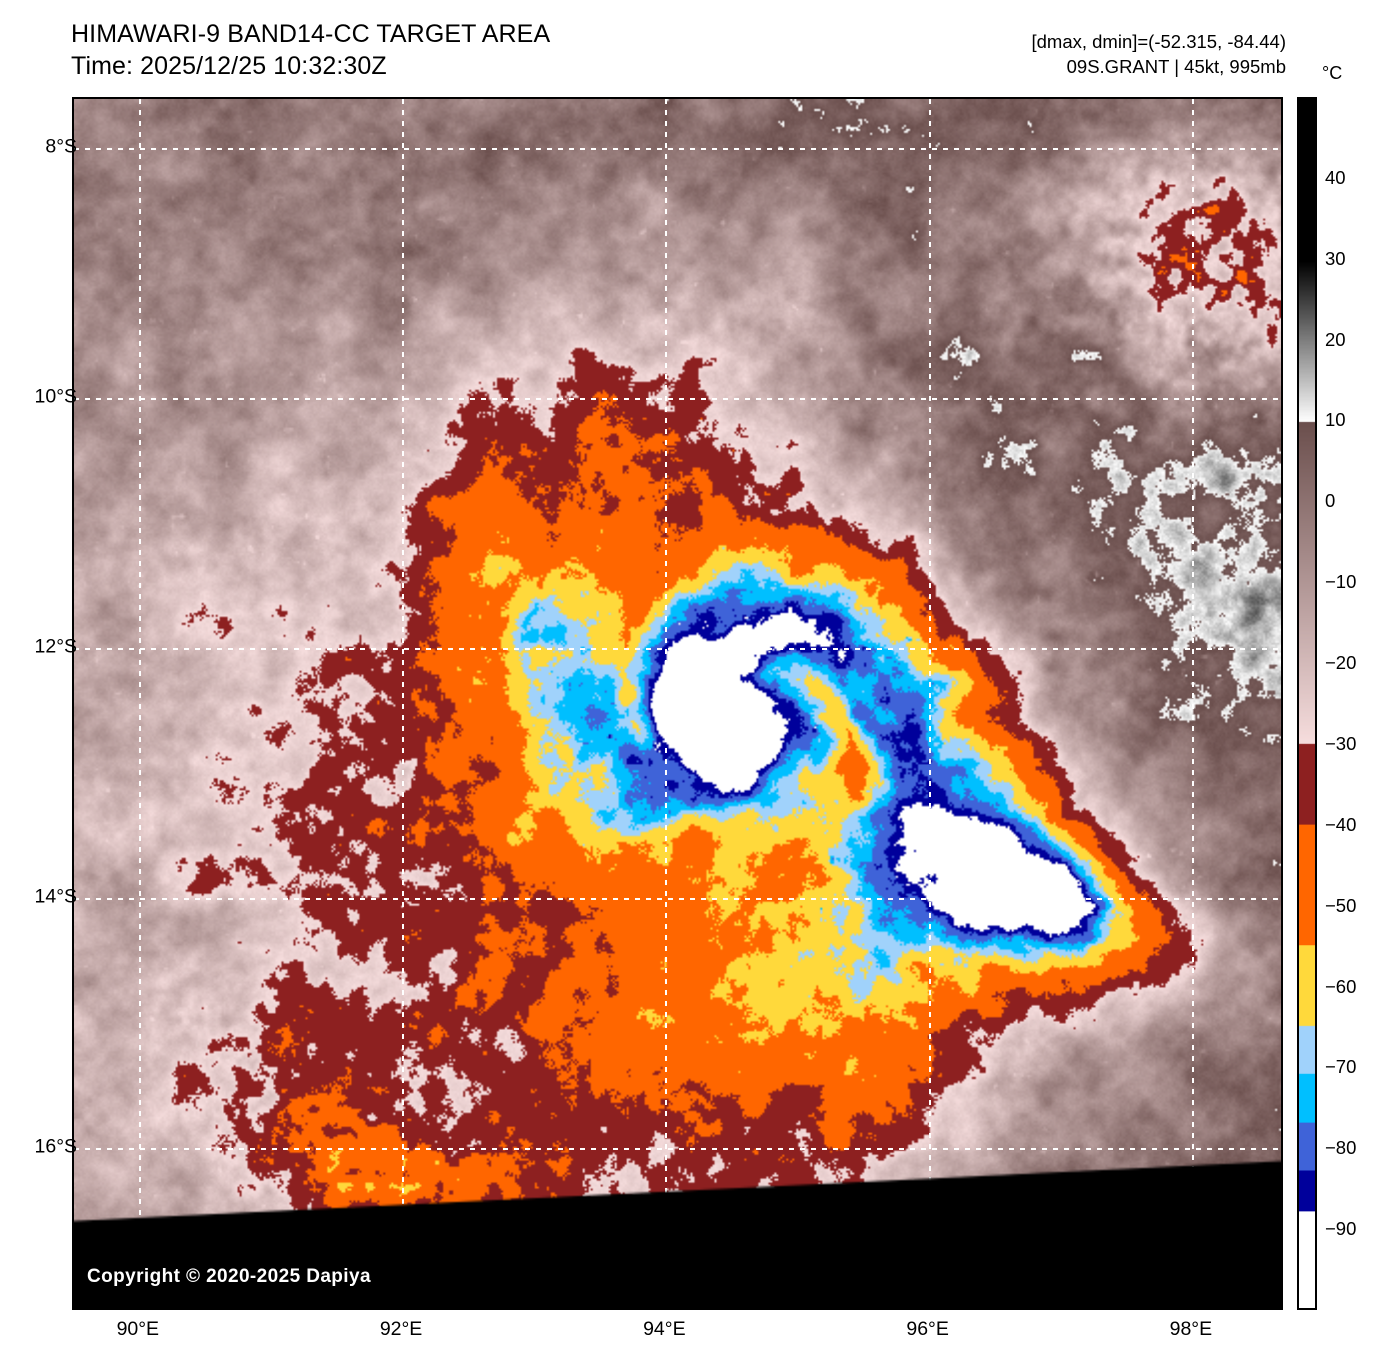 This screenshot has width=1388, height=1359. Describe the element at coordinates (61, 146) in the screenshot. I see `y-tick-label-8: 8°S` at that location.